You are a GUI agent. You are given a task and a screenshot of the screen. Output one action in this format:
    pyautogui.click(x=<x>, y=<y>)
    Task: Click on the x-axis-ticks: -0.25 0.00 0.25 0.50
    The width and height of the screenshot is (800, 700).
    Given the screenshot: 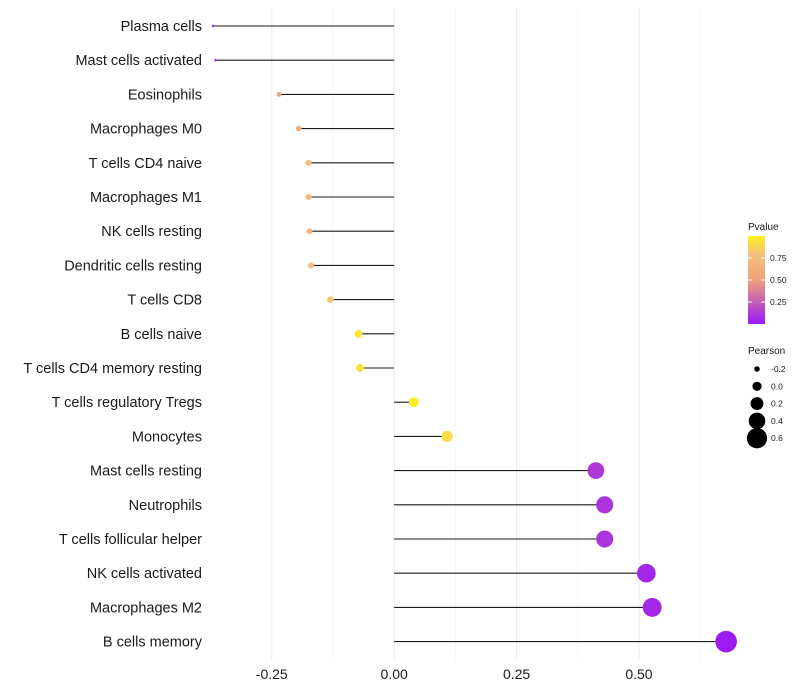 What is the action you would take?
    pyautogui.click(x=454, y=674)
    